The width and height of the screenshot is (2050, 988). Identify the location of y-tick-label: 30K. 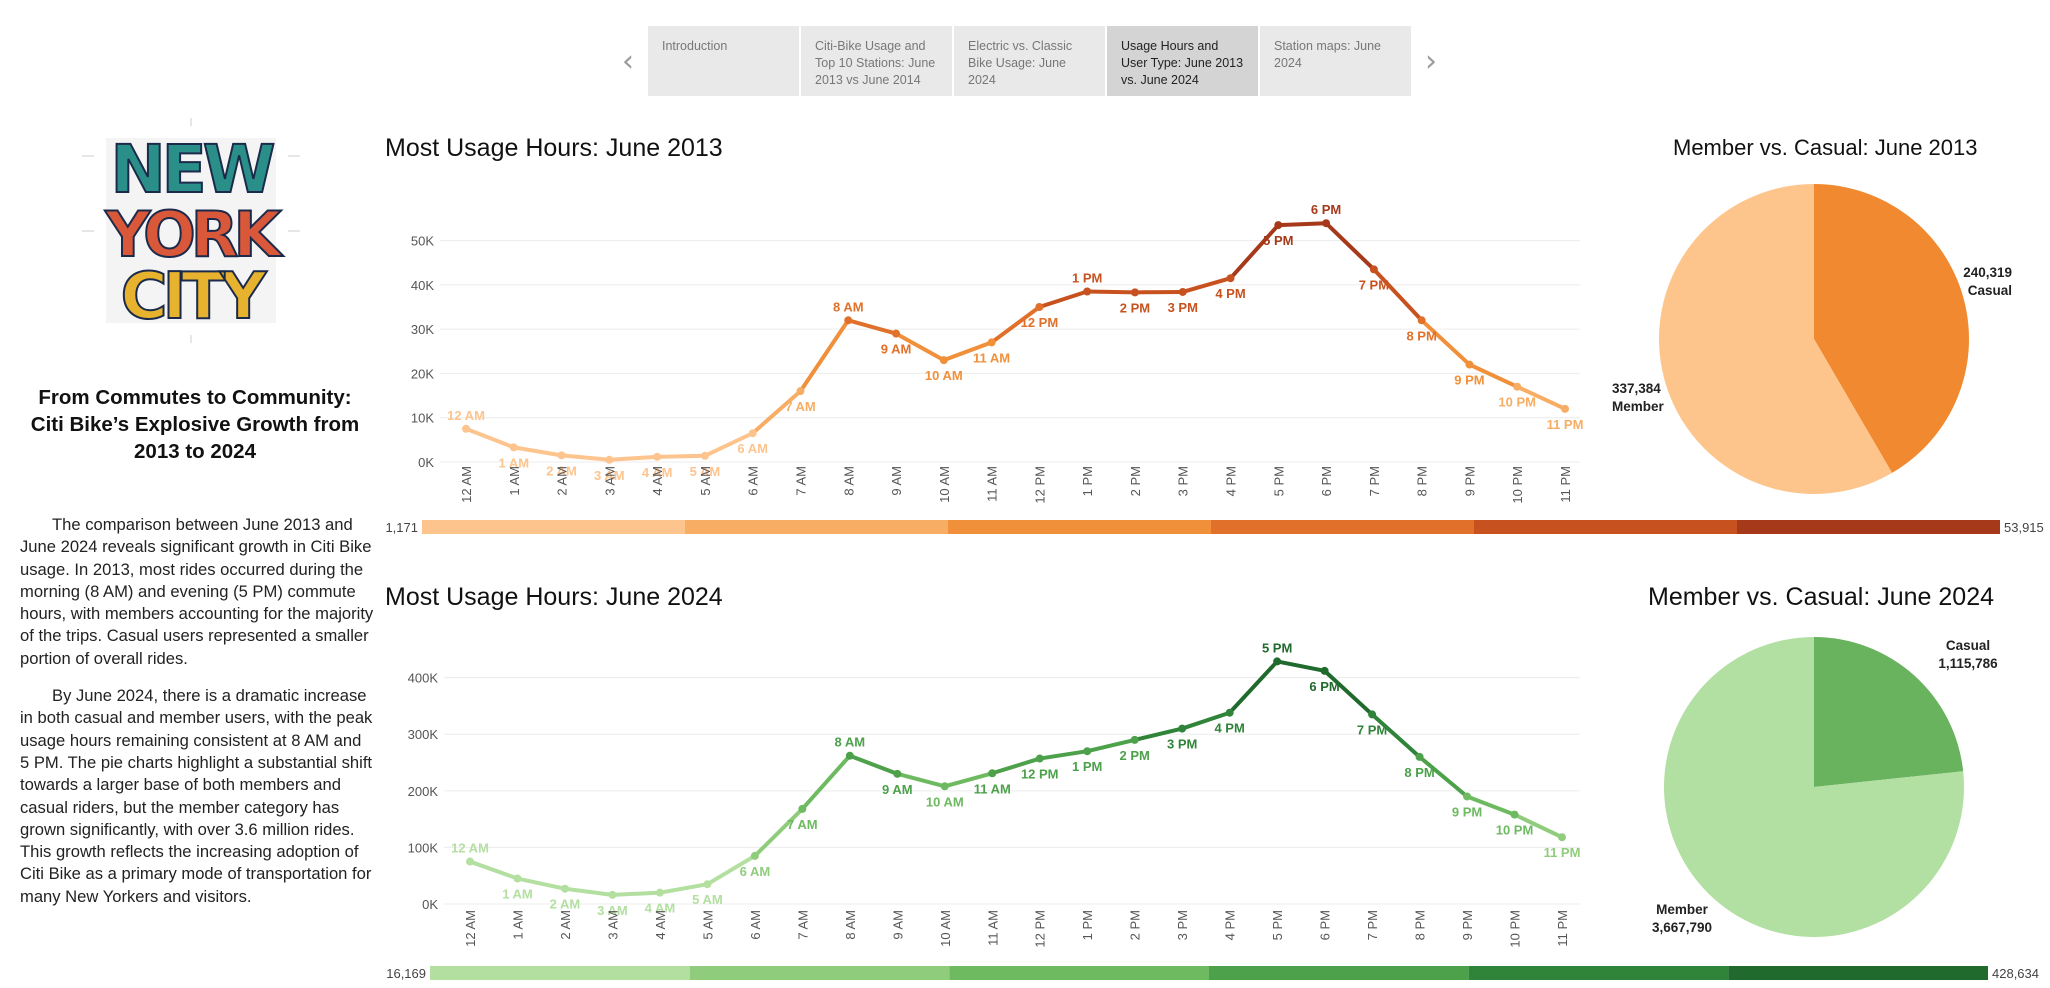
(422, 329).